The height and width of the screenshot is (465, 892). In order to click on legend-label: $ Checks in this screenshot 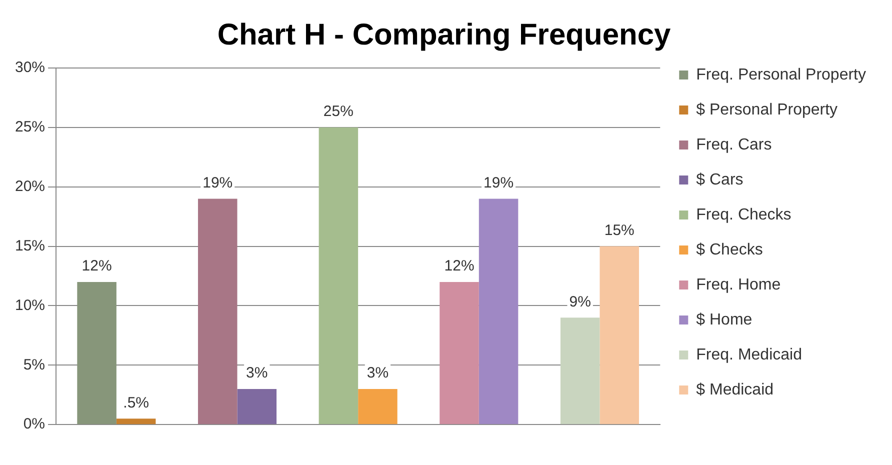, I will do `click(729, 249)`.